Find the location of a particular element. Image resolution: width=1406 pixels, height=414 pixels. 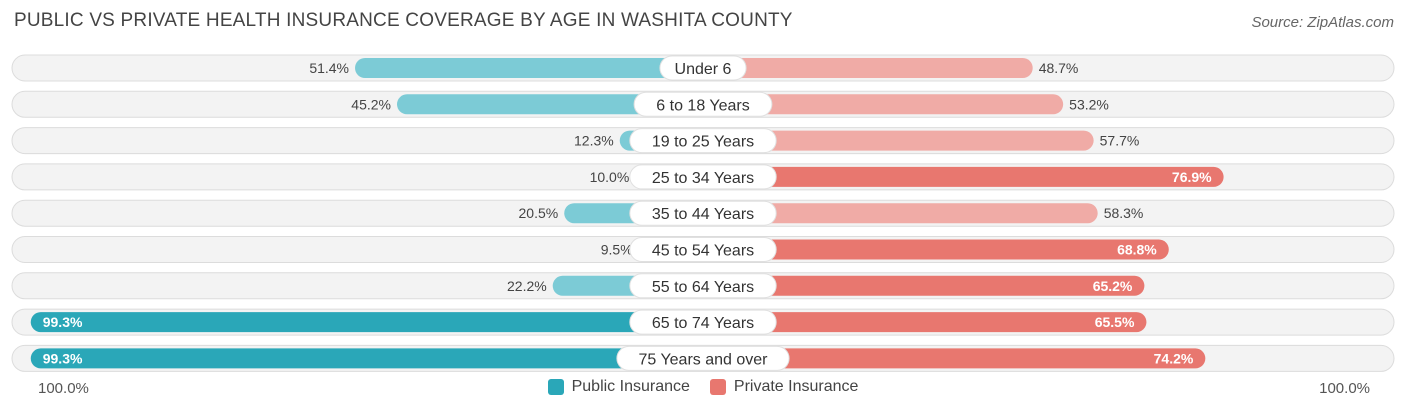

legend-item-public: Public Insurance is located at coordinates (618, 387).